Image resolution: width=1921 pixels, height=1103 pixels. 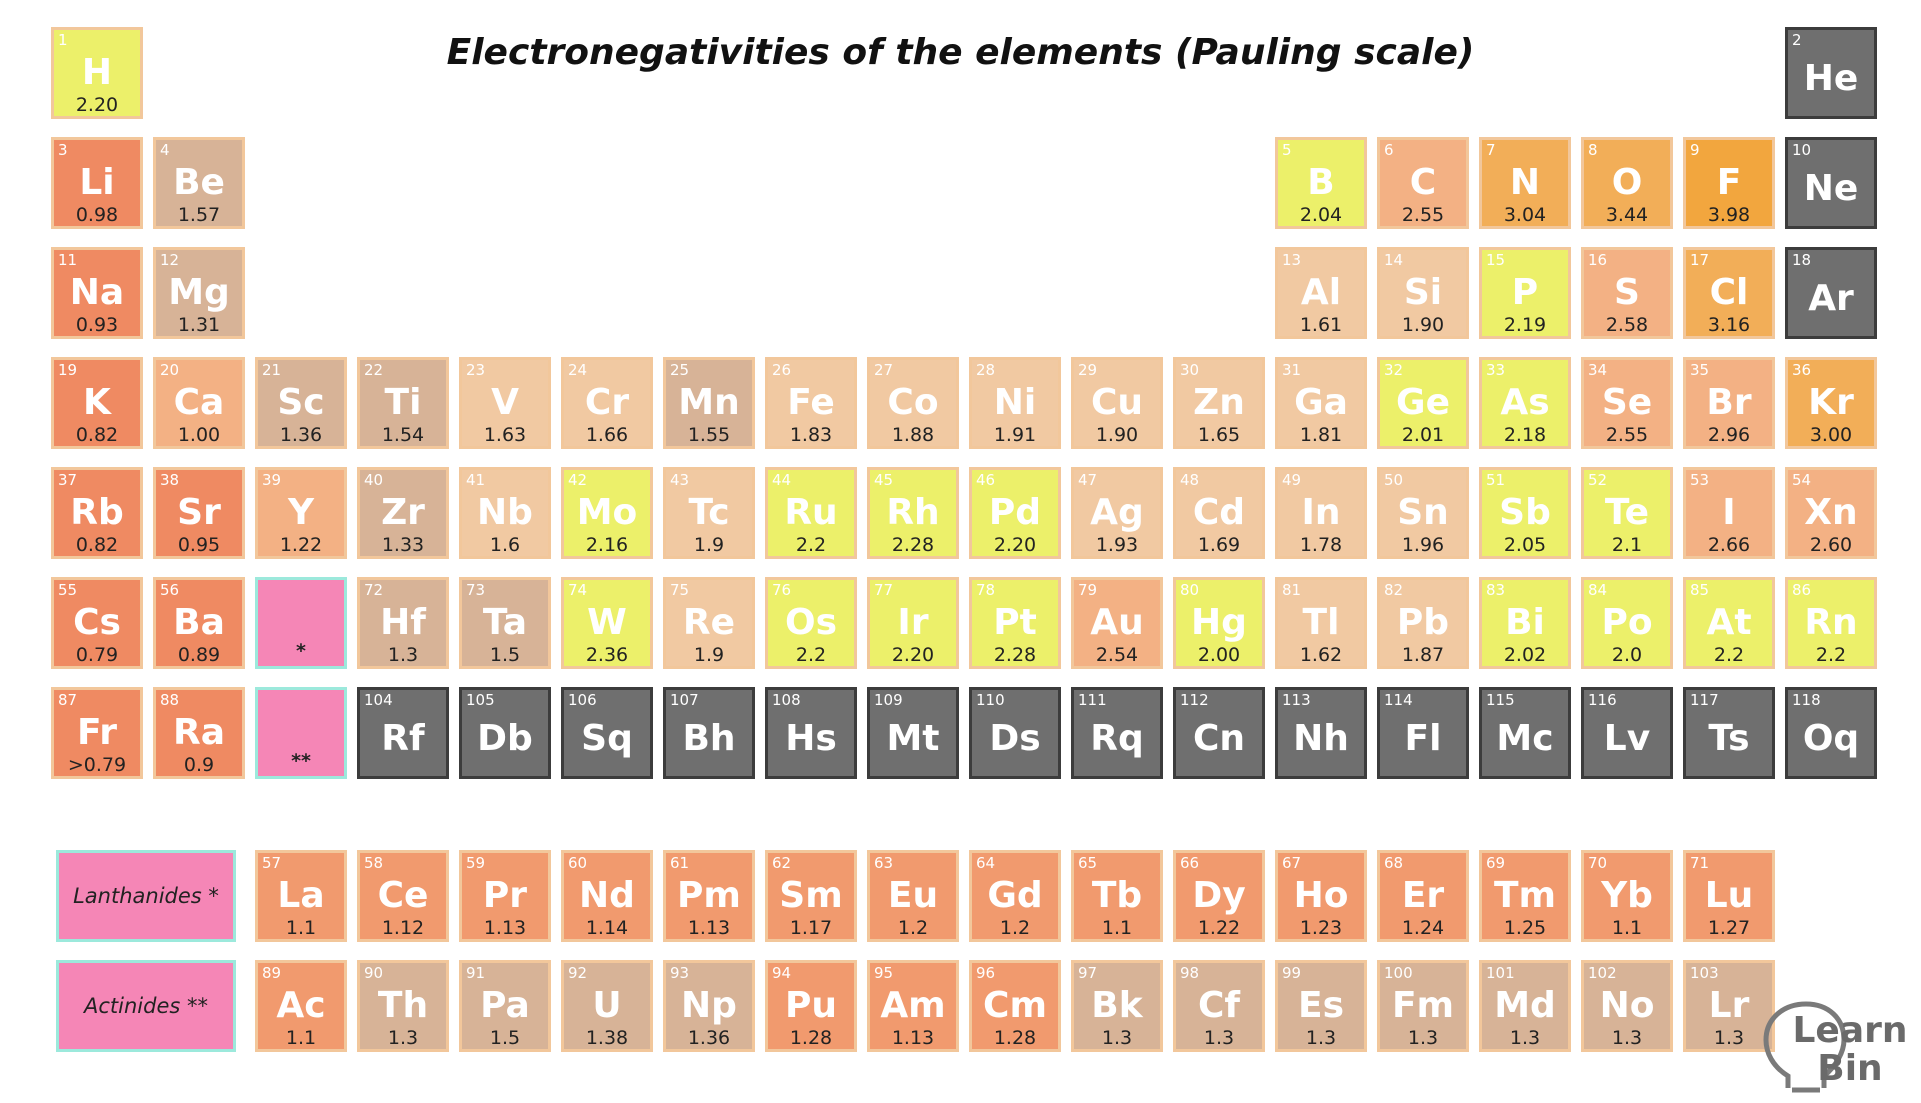 I want to click on element-symbol: O, so click(x=1627, y=182).